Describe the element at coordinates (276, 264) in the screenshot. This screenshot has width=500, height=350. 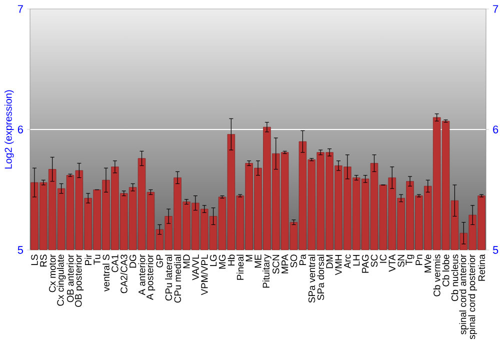
I see `x-tick-label: SCN` at that location.